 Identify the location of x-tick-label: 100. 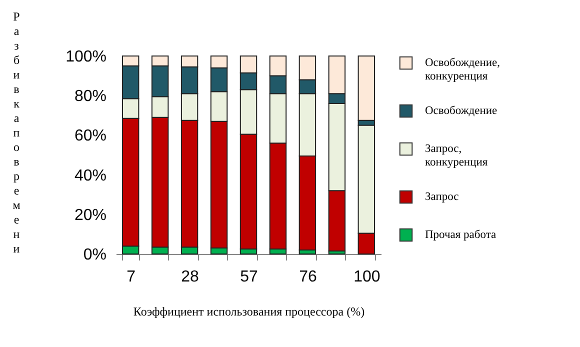
(367, 277).